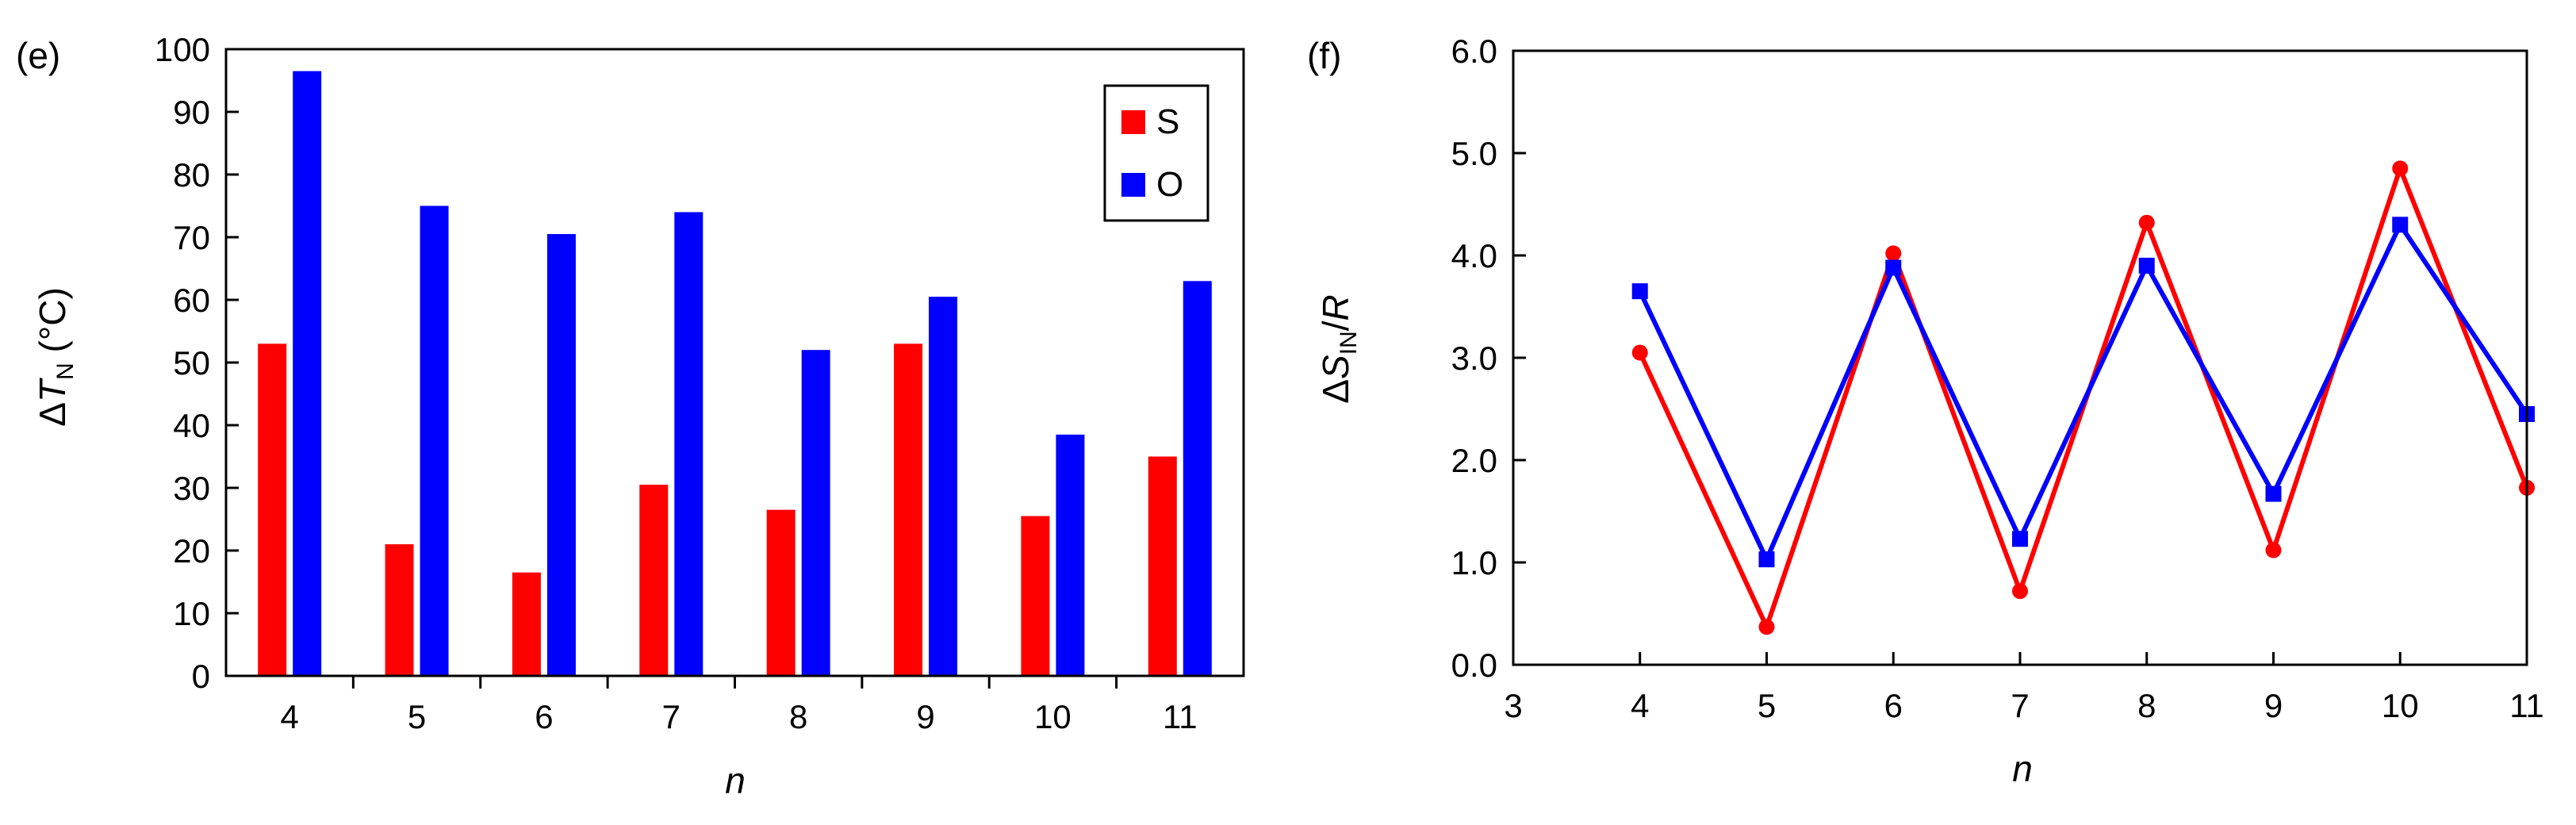 Image resolution: width=2576 pixels, height=825 pixels. I want to click on bar-s-n9, so click(908, 509).